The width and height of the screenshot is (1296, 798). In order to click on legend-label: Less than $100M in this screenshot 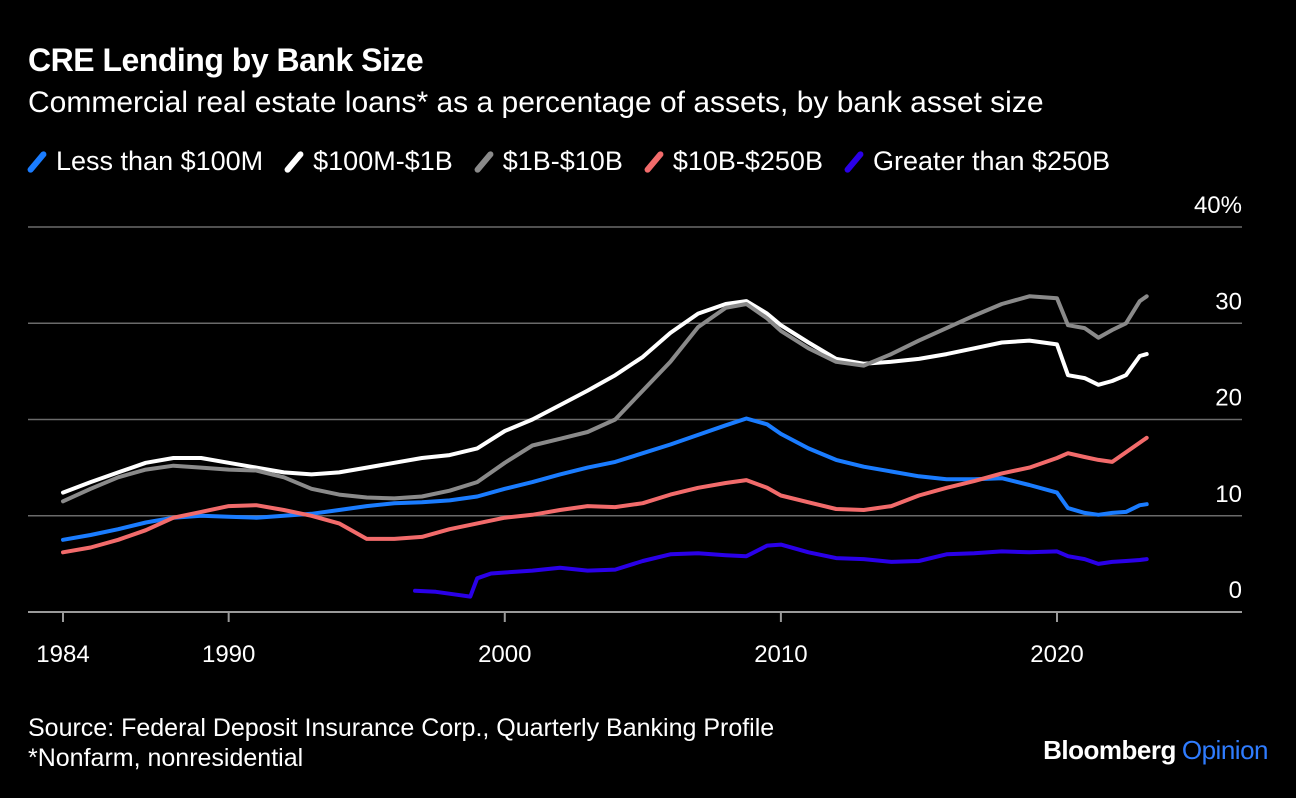, I will do `click(160, 161)`.